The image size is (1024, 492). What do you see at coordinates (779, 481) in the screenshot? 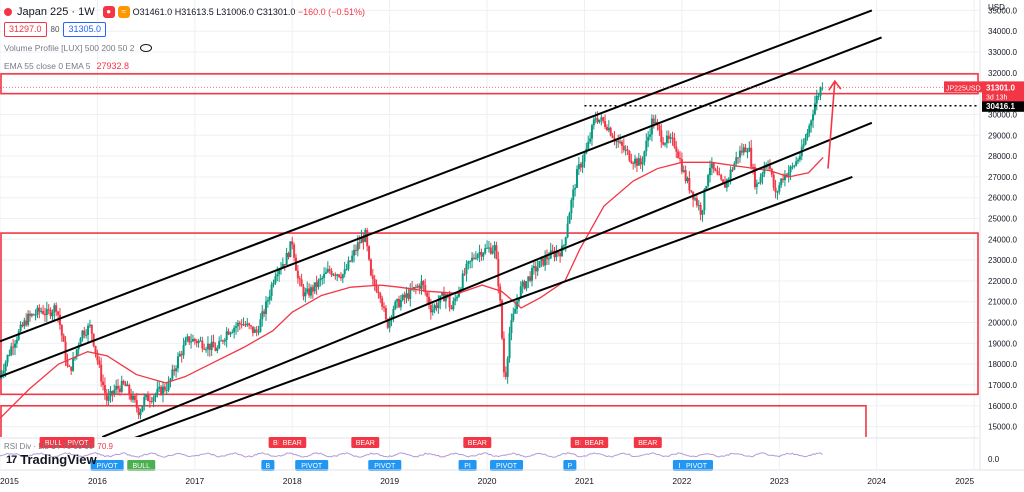
I see `time-tick-label: 2023` at bounding box center [779, 481].